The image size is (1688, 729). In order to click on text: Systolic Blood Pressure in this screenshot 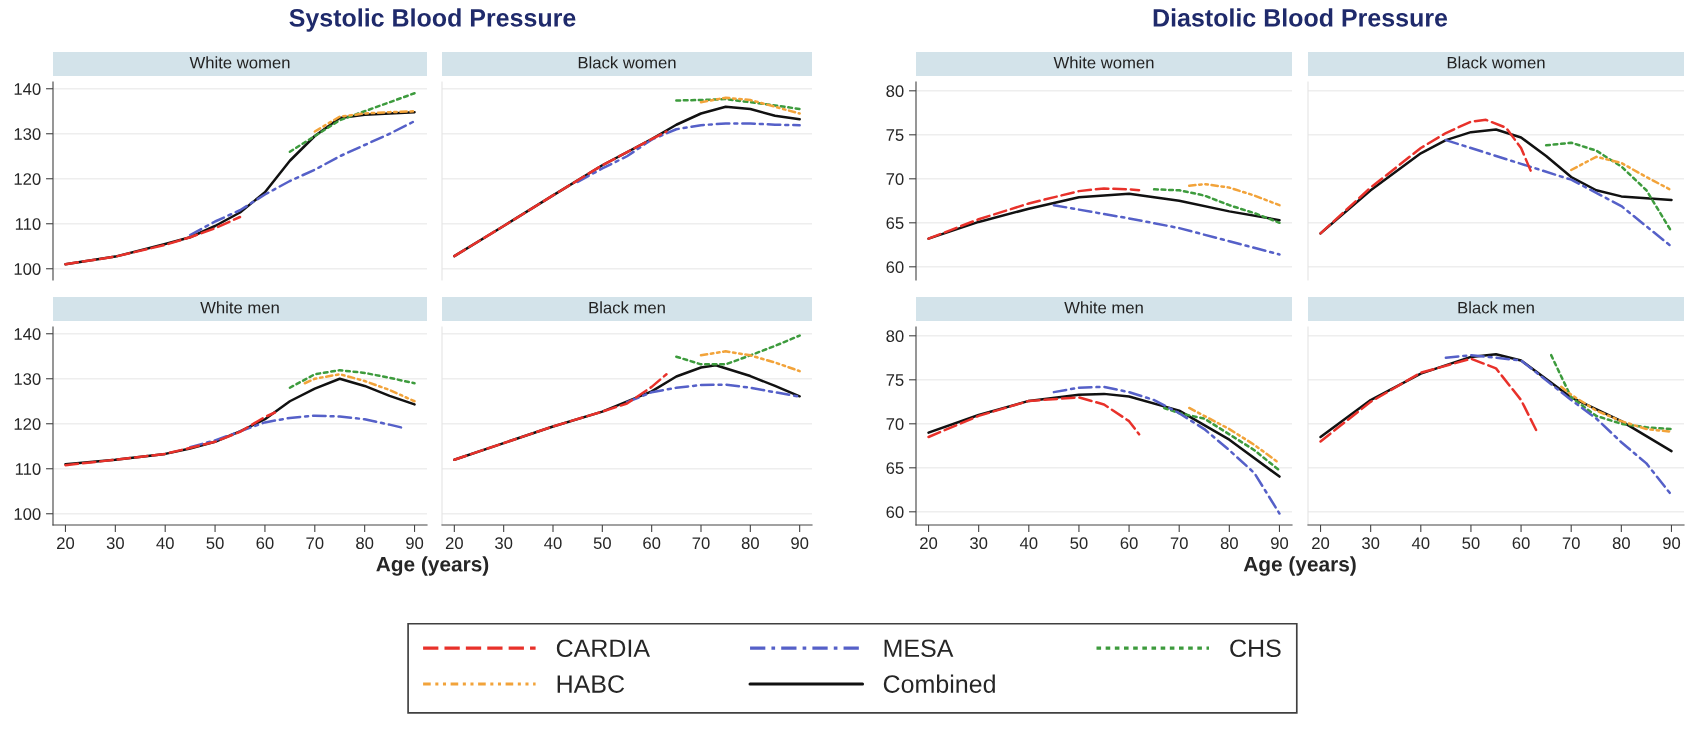, I will do `click(432, 20)`.